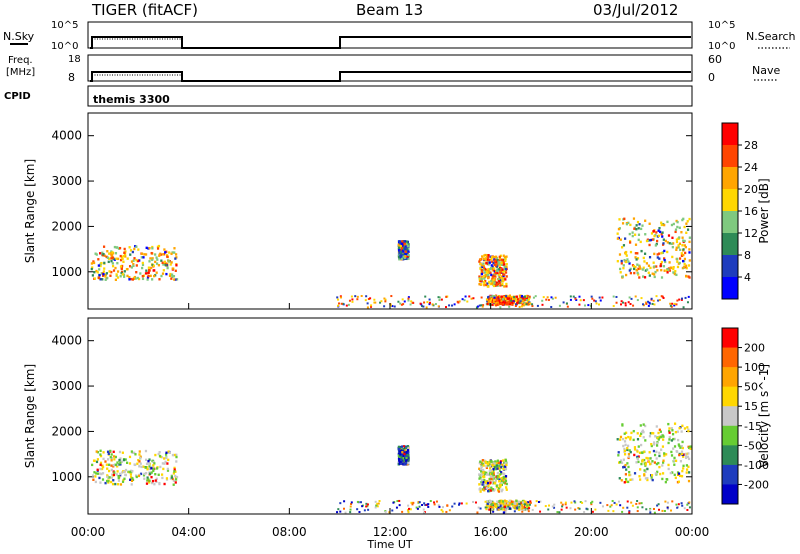 Image resolution: width=800 pixels, height=554 pixels. What do you see at coordinates (771, 36) in the screenshot?
I see `nsearch-label: N.Search` at bounding box center [771, 36].